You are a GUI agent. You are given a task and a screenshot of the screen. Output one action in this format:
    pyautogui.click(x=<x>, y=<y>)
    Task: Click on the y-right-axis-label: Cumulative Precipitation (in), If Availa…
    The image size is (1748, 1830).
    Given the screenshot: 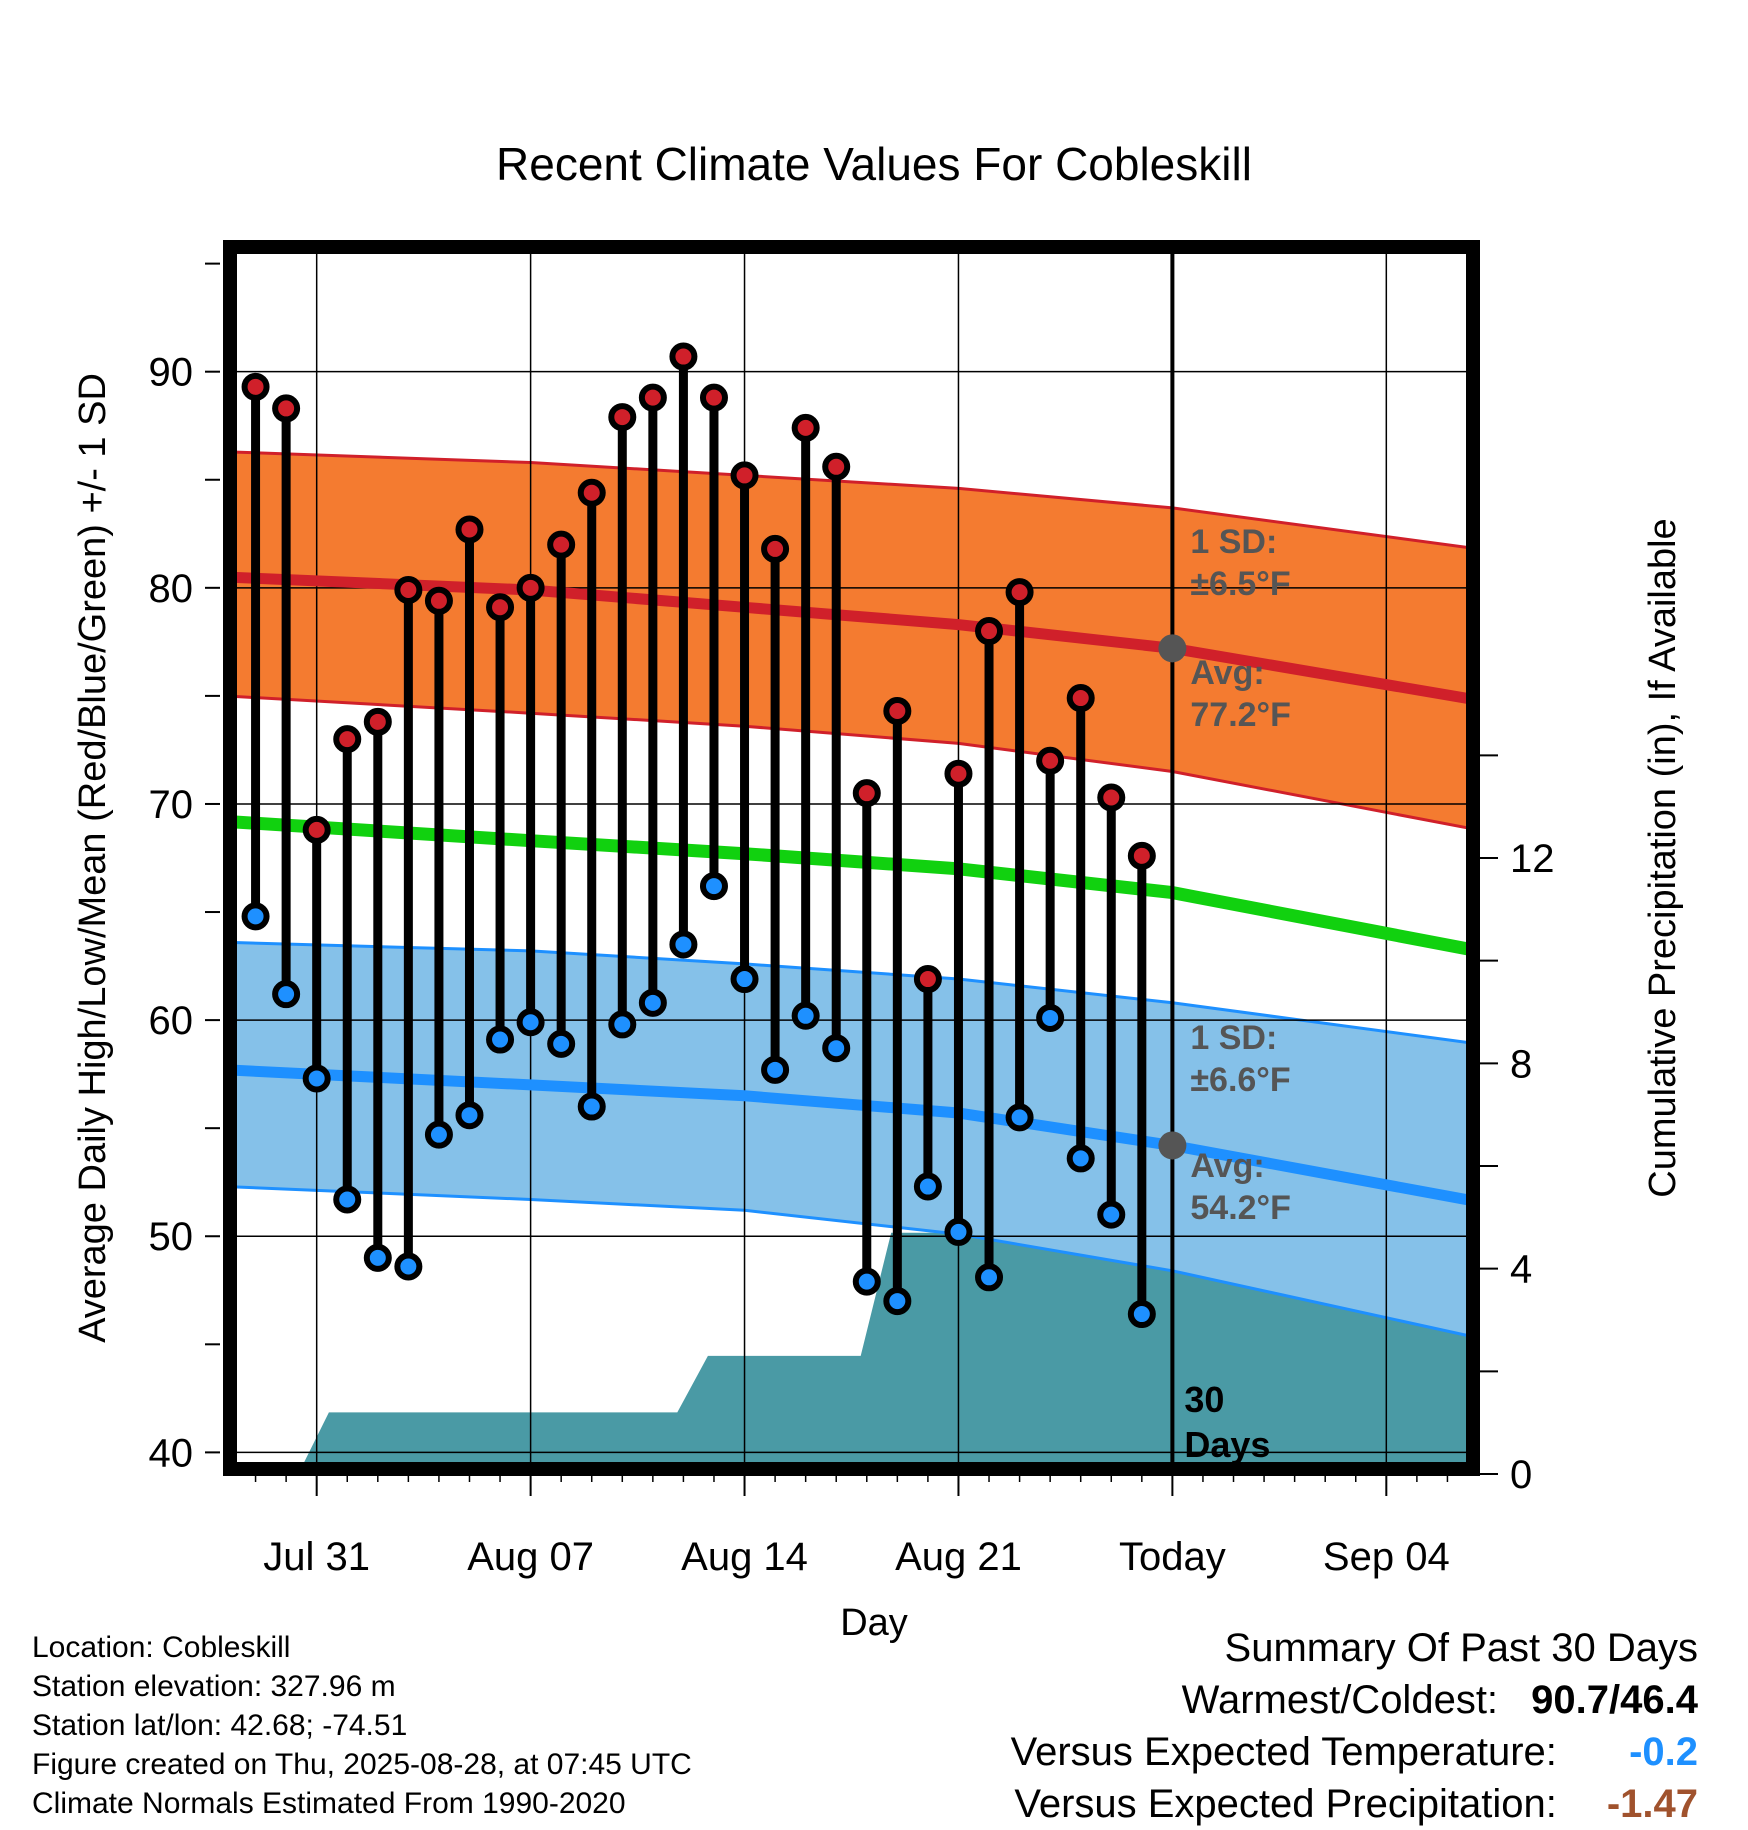 What is the action you would take?
    pyautogui.click(x=1663, y=857)
    